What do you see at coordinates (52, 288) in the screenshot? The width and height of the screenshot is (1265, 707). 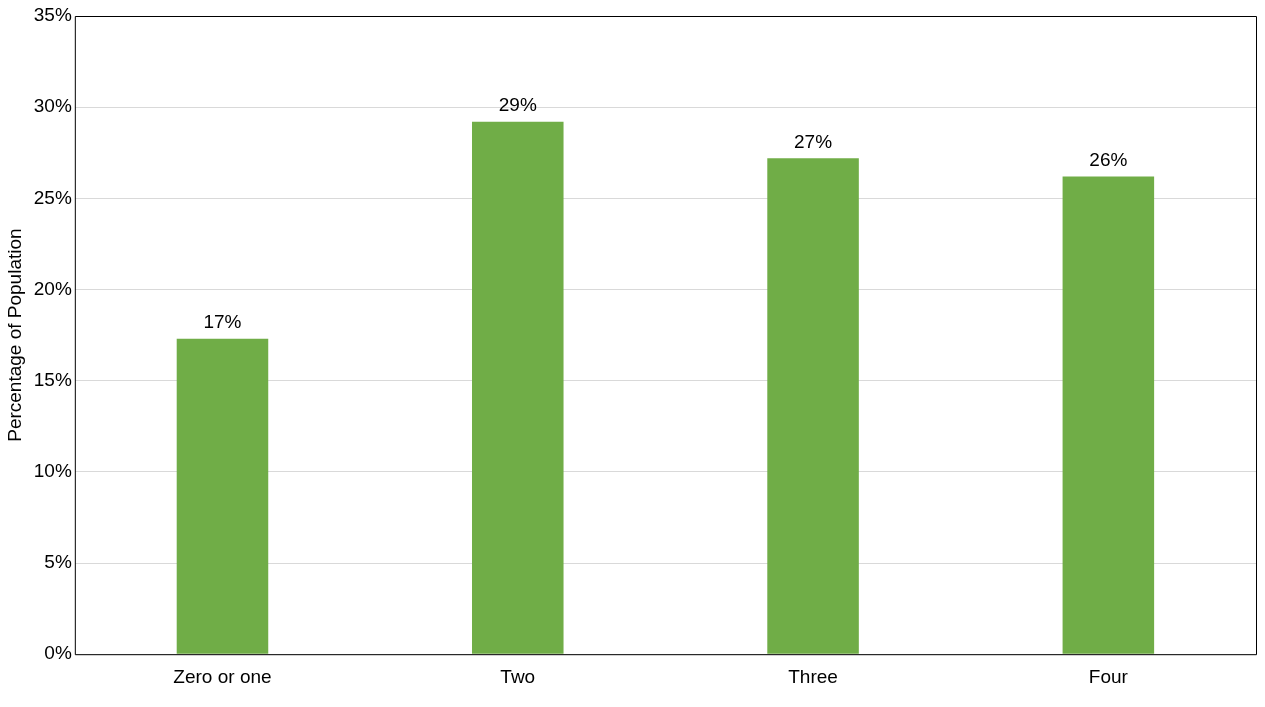 I see `y-tick-label: 20%` at bounding box center [52, 288].